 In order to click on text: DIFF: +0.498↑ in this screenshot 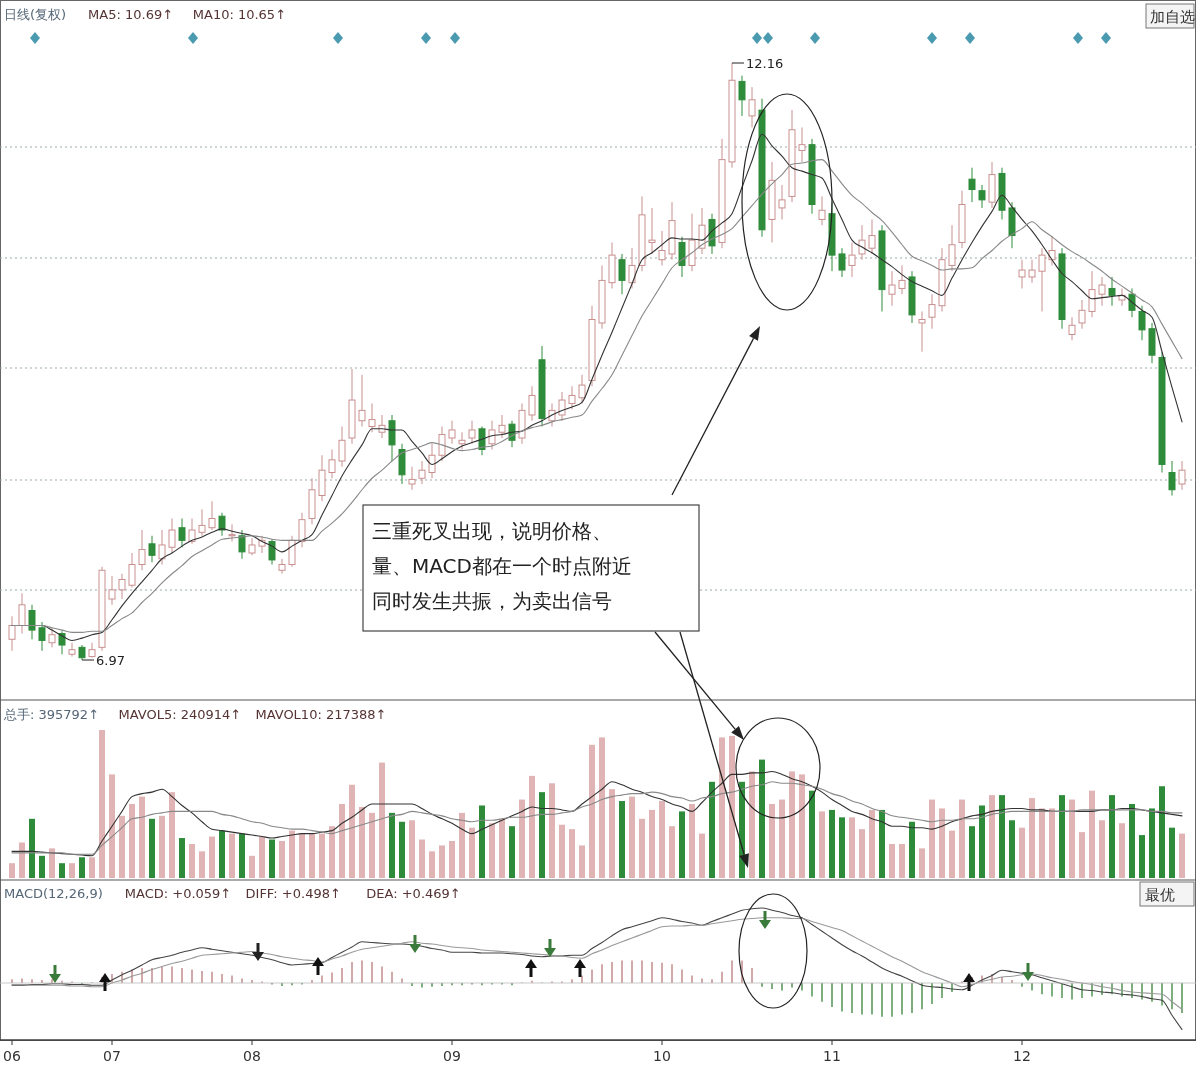, I will do `click(293, 893)`.